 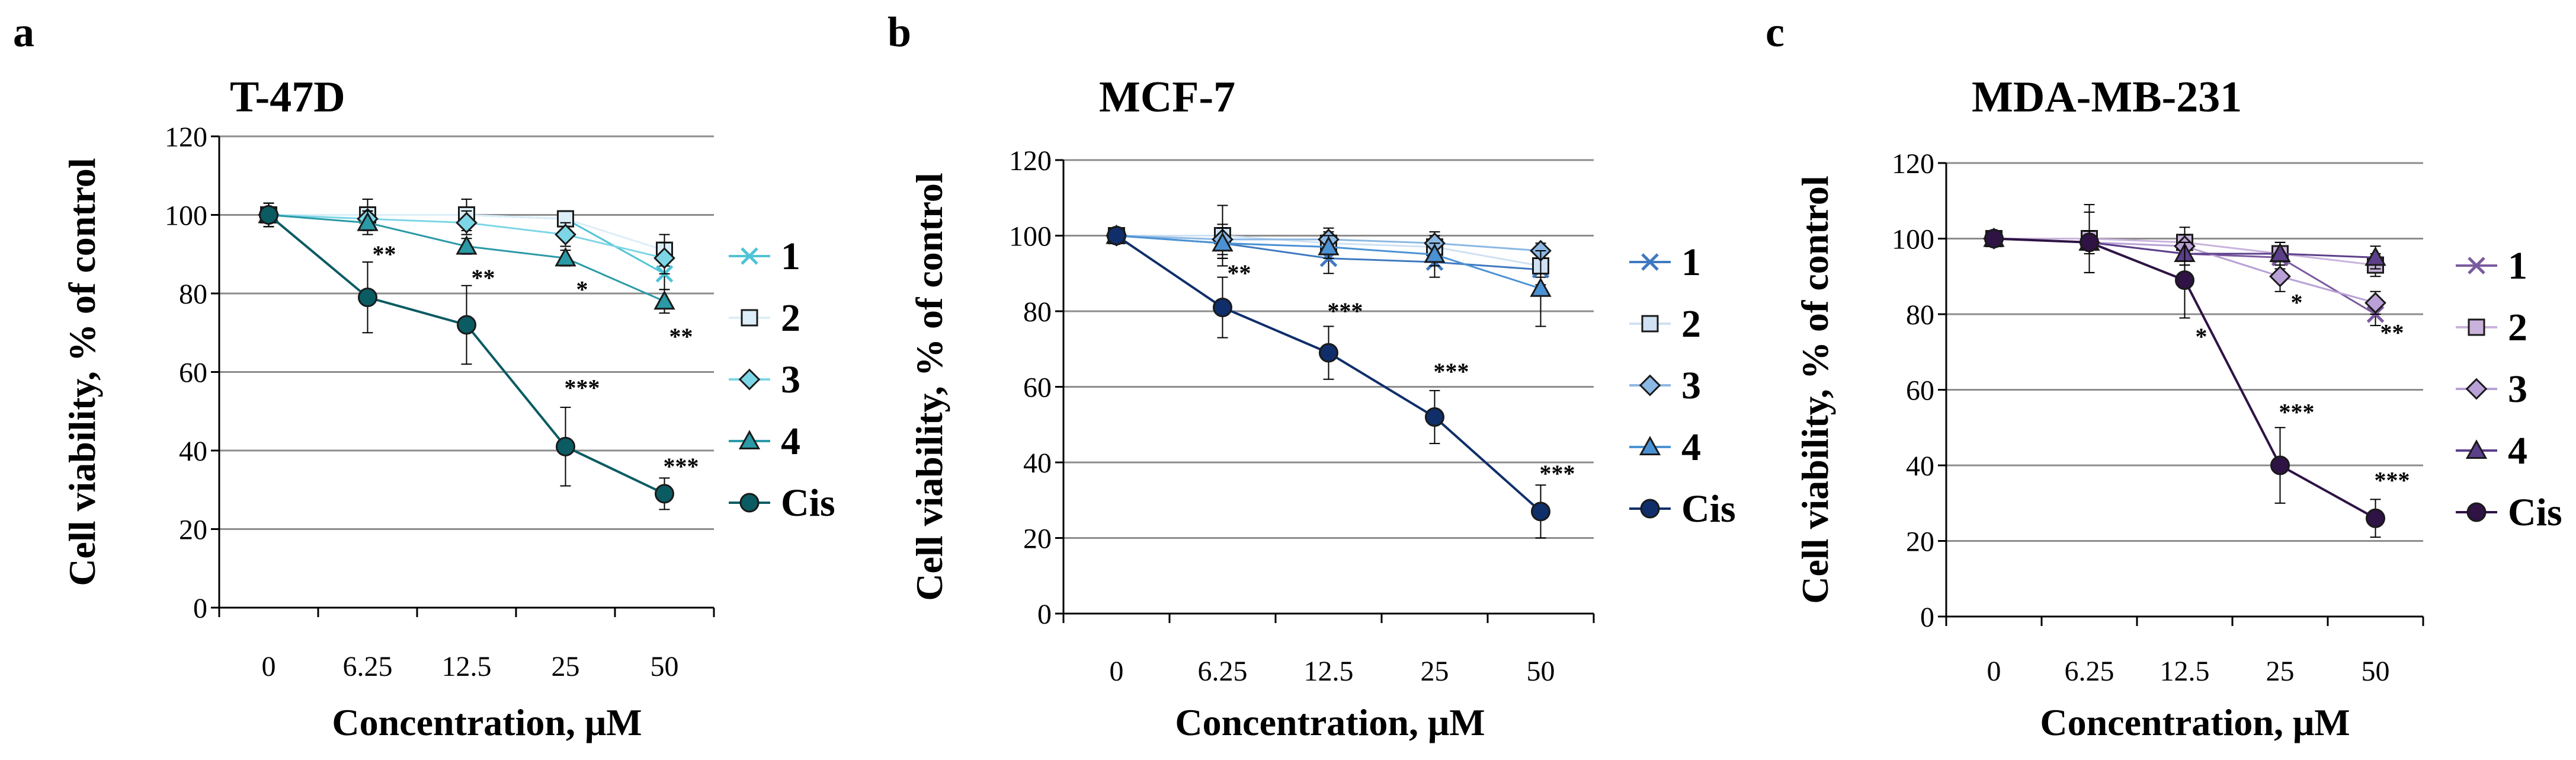 I want to click on chart-title: T-47D, so click(x=287, y=97).